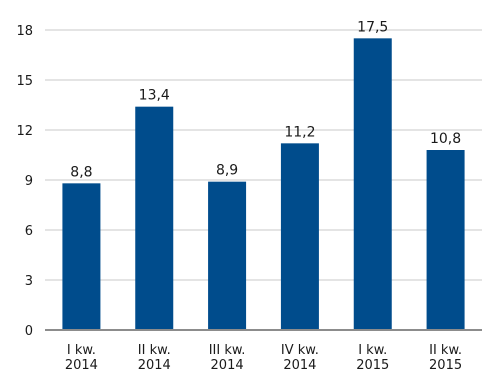 This screenshot has width=490, height=371. I want to click on y-tick-label: 3, so click(29, 281).